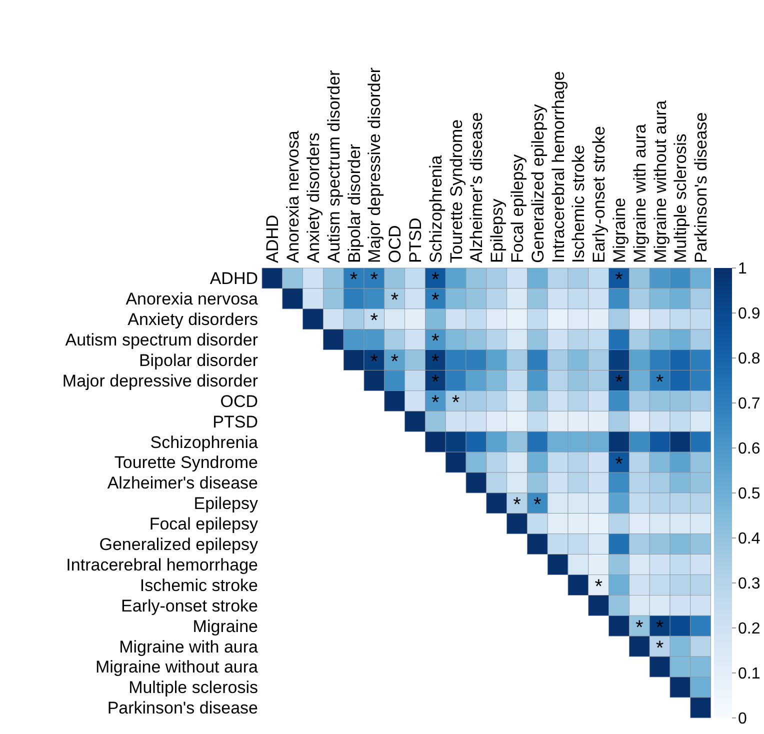 This screenshot has height=734, width=764. What do you see at coordinates (749, 404) in the screenshot?
I see `color-bar-label: 0.7` at bounding box center [749, 404].